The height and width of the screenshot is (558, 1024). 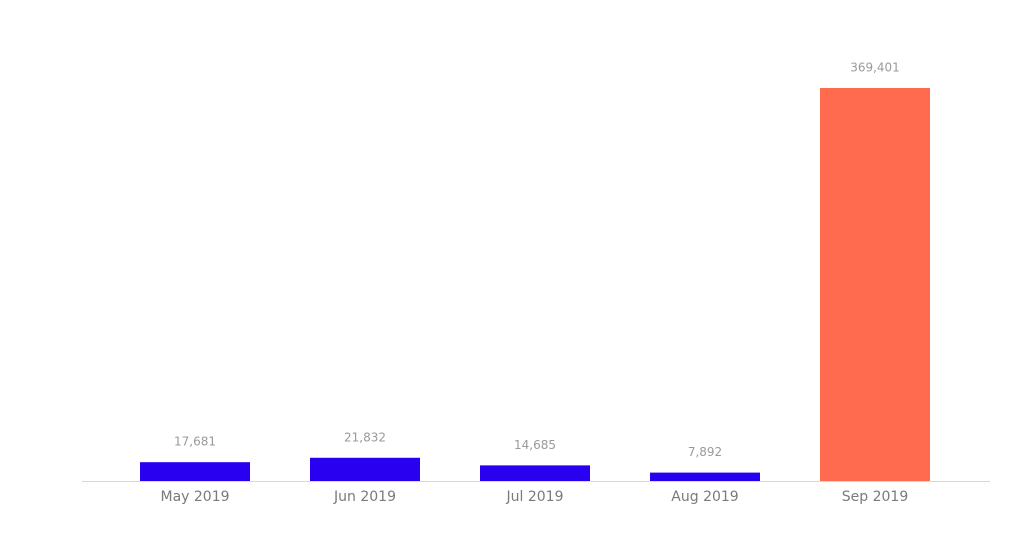 I want to click on value-label: 7,892, so click(x=705, y=452).